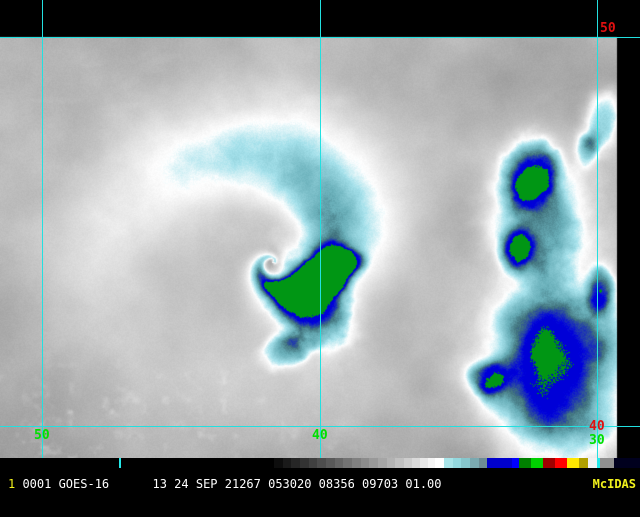 The height and width of the screenshot is (517, 640). What do you see at coordinates (597, 440) in the screenshot?
I see `grid-coordinate-label: 30` at bounding box center [597, 440].